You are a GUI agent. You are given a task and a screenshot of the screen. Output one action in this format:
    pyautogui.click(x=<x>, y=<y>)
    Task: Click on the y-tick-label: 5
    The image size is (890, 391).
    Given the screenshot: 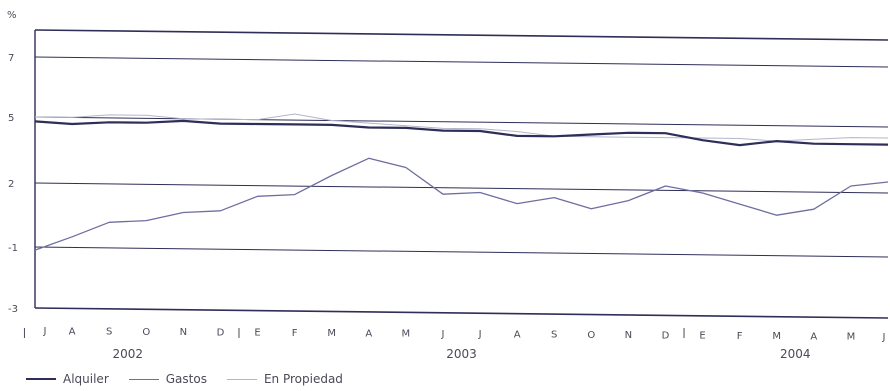 What is the action you would take?
    pyautogui.click(x=11, y=118)
    